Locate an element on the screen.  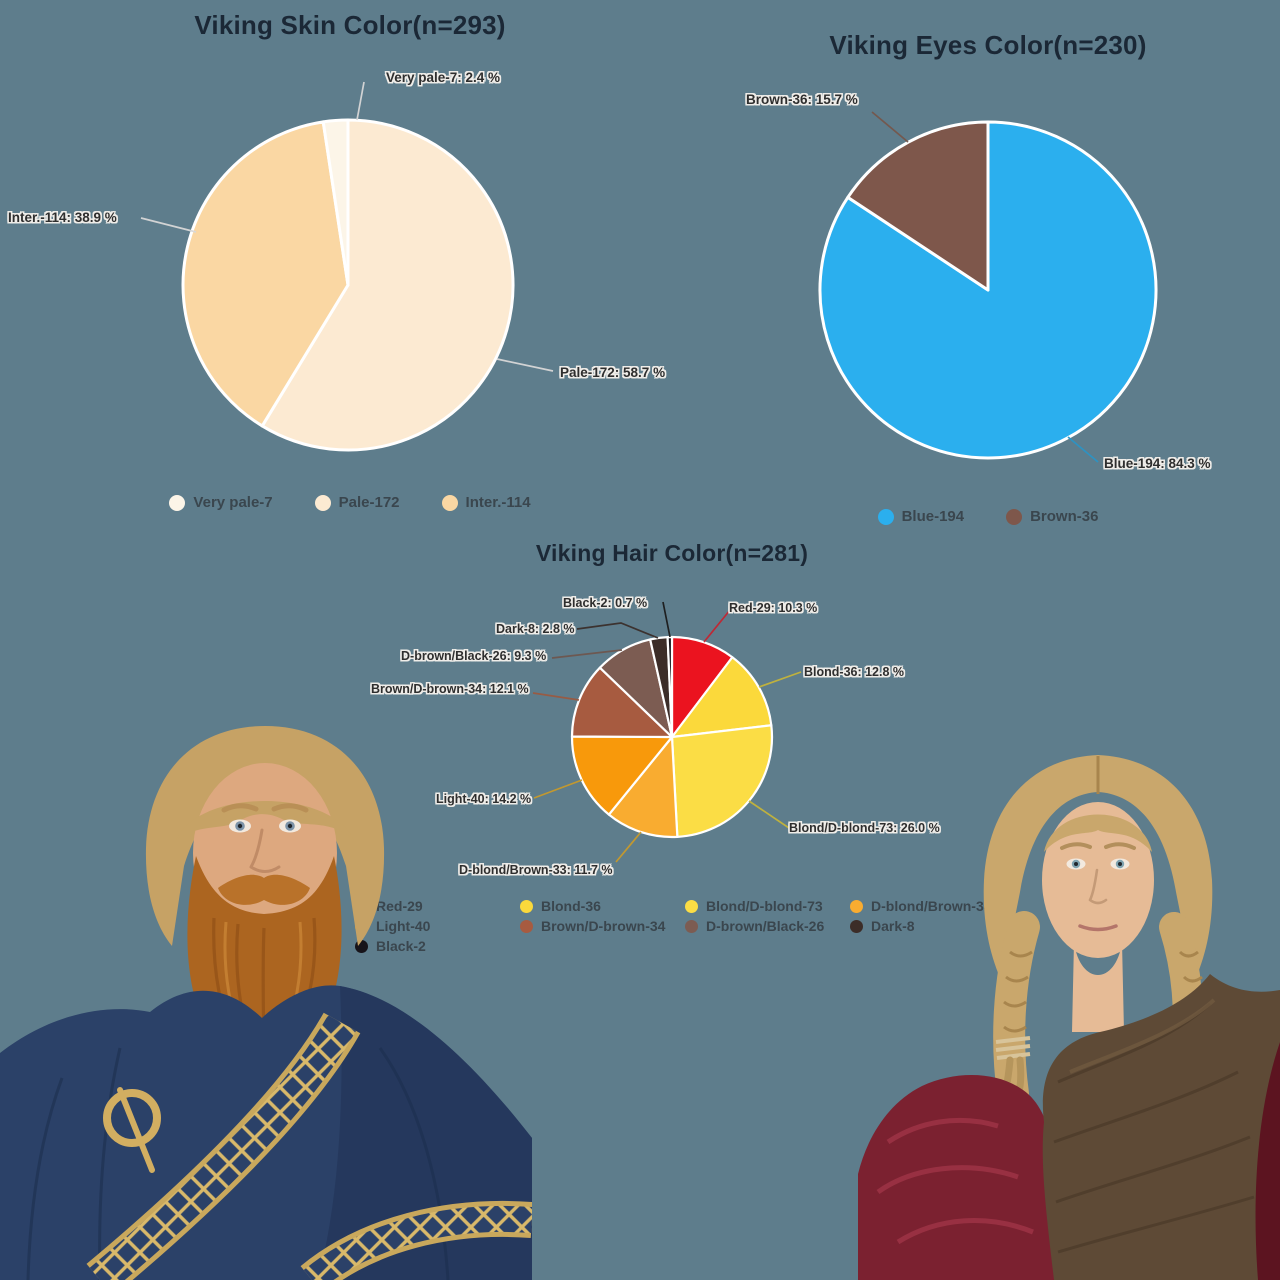
legend-swatch-inter is located at coordinates (449, 502).